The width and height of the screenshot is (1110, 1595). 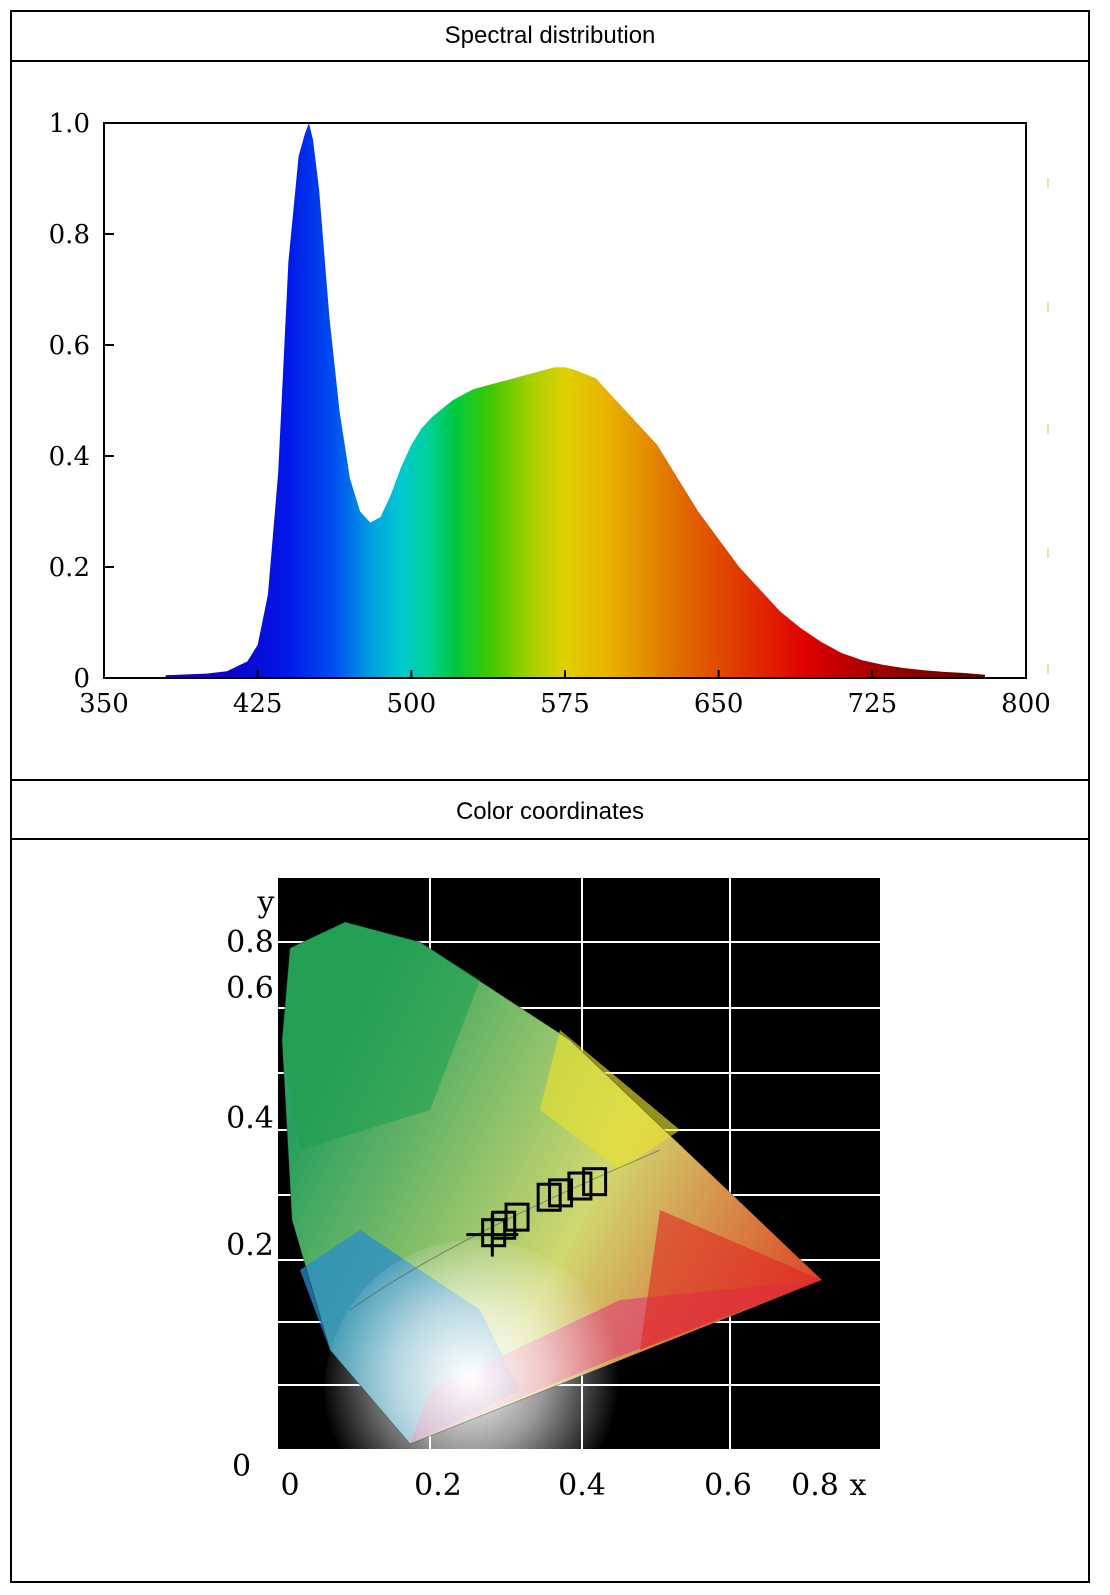 What do you see at coordinates (438, 1485) in the screenshot?
I see `x-tick-label: 0.2` at bounding box center [438, 1485].